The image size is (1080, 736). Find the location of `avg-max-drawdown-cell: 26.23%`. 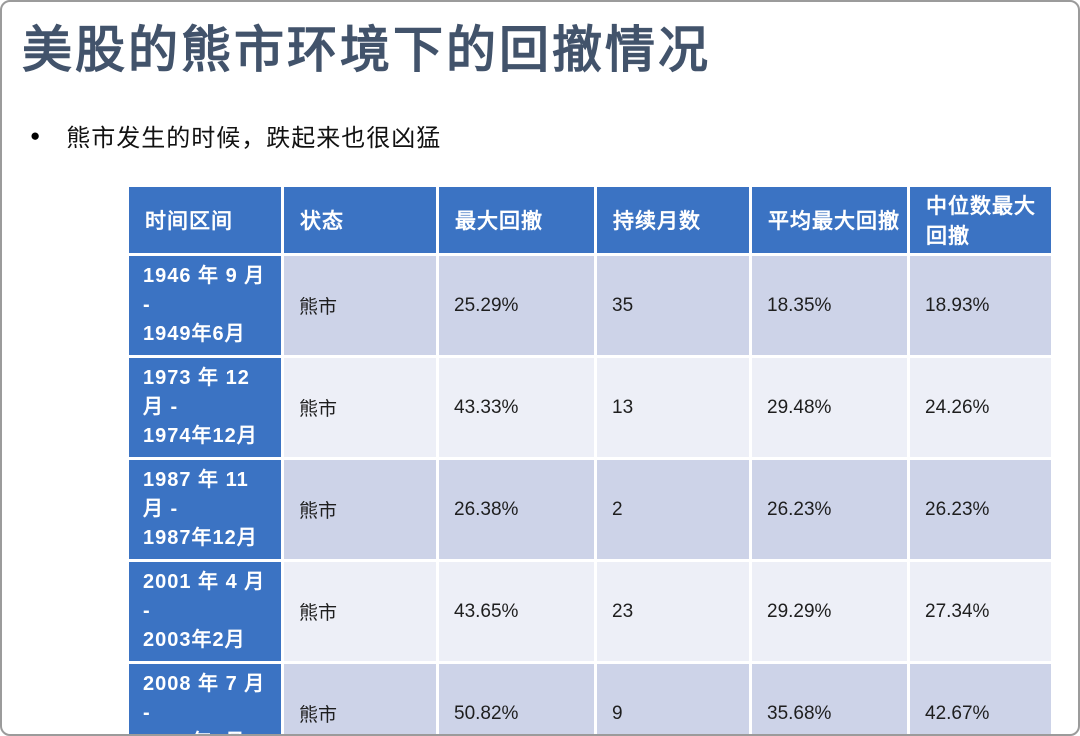

avg-max-drawdown-cell: 26.23% is located at coordinates (829, 509).